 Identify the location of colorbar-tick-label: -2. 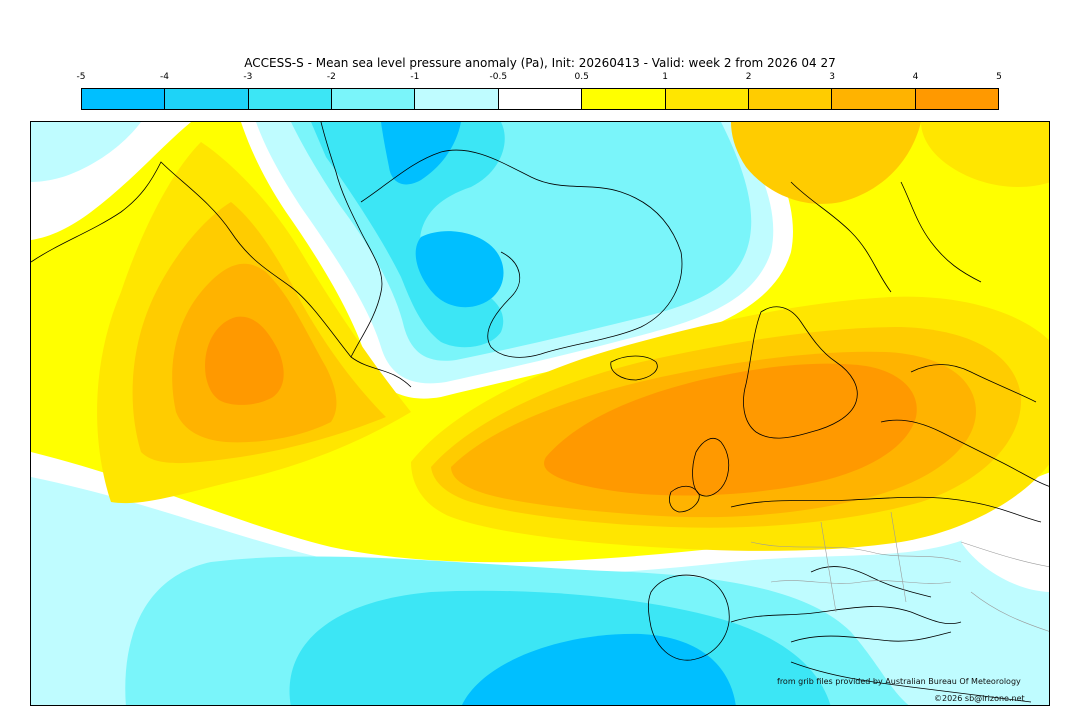
(331, 77).